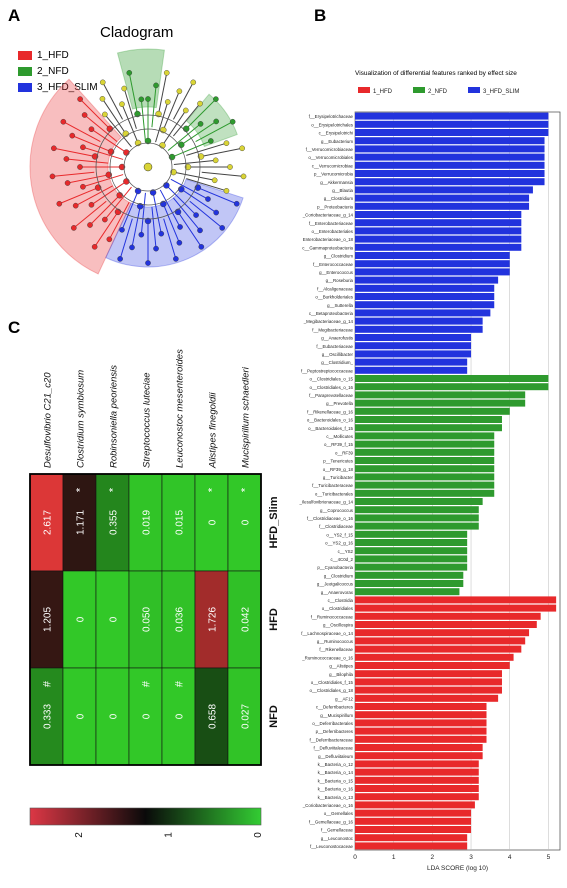  Describe the element at coordinates (67, 87) in the screenshot. I see `legend-label-hfd-slim: 3_HFD_SLIM` at that location.